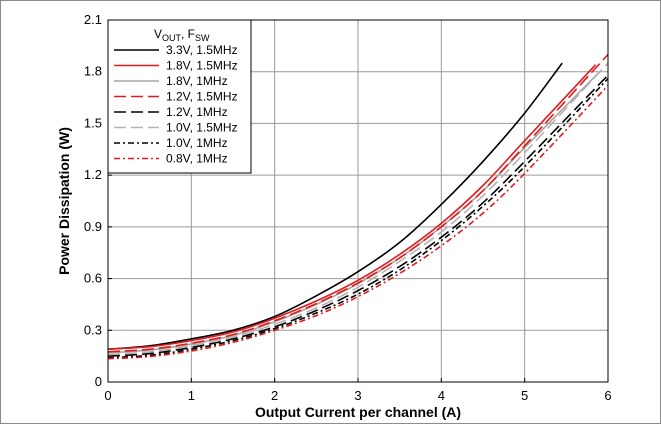 This screenshot has height=424, width=661. I want to click on y-tick-label-1.8: 1.8, so click(93, 71).